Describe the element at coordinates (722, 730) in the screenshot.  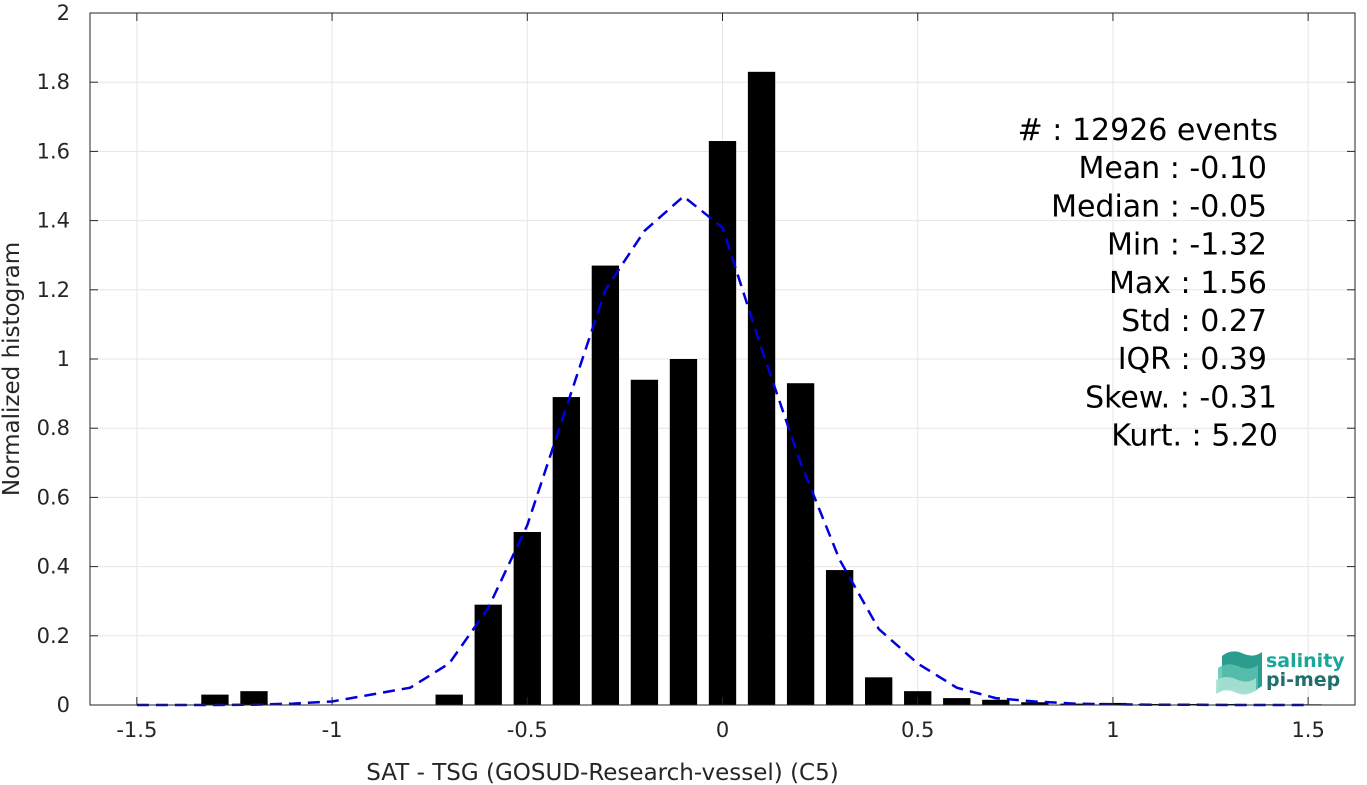
I see `x-tick-label: 0` at that location.